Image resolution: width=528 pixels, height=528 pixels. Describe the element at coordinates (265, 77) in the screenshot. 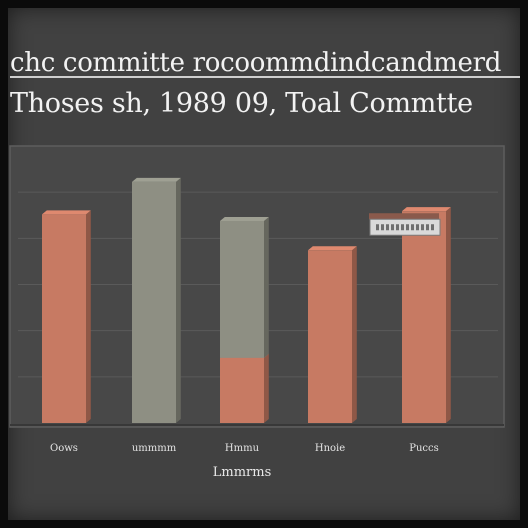

I see `title-divider` at that location.